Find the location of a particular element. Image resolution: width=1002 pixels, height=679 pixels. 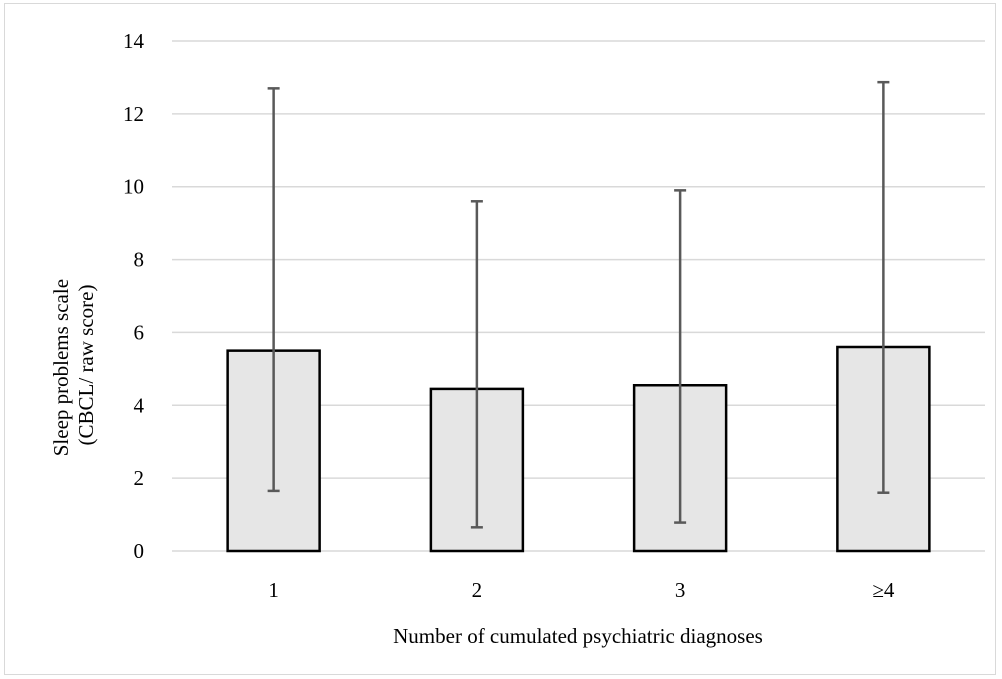

x-tick-label: ≥4 is located at coordinates (883, 590).